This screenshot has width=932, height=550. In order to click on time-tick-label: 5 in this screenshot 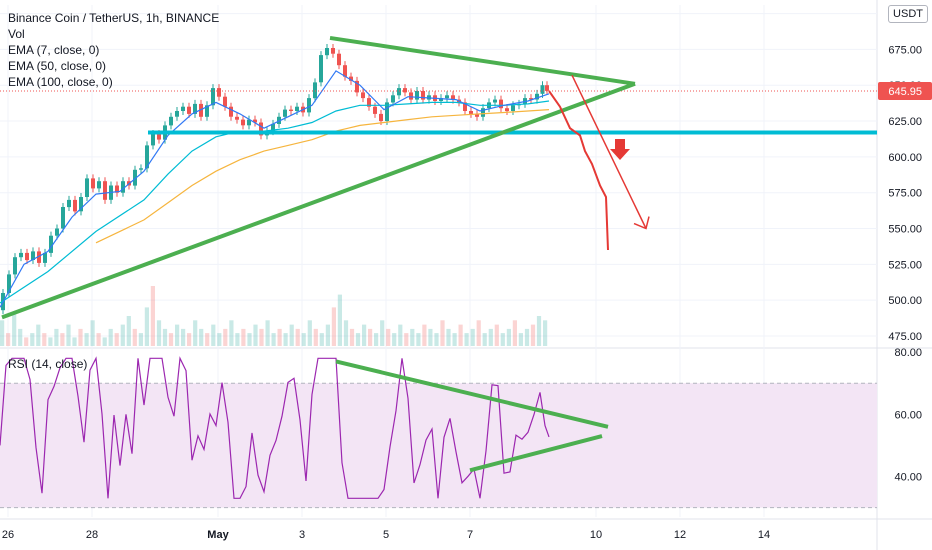, I will do `click(386, 535)`.